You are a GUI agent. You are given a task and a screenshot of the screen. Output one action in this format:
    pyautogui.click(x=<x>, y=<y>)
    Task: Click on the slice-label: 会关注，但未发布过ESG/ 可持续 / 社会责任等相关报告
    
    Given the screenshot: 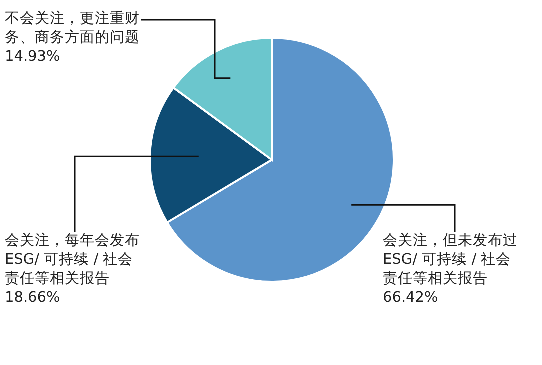 What is the action you would take?
    pyautogui.click(x=451, y=260)
    